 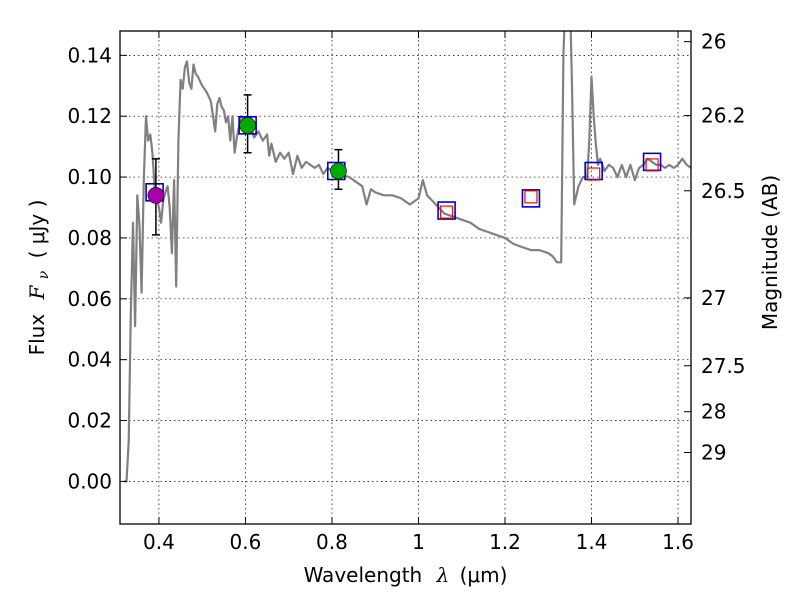 I want to click on x-axis-label-unit: (μm), so click(x=484, y=575).